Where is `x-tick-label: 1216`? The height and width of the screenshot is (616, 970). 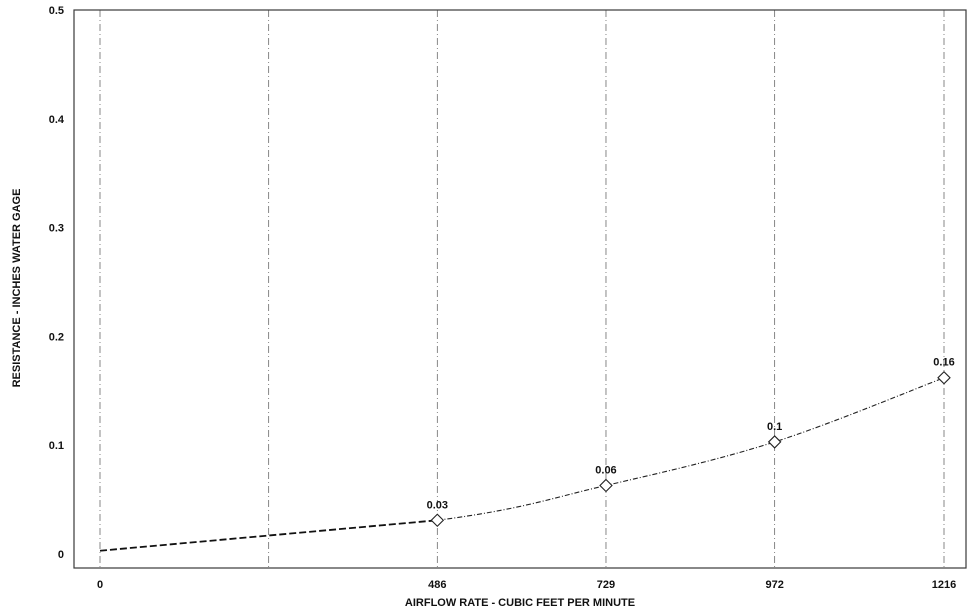 x-tick-label: 1216 is located at coordinates (944, 585).